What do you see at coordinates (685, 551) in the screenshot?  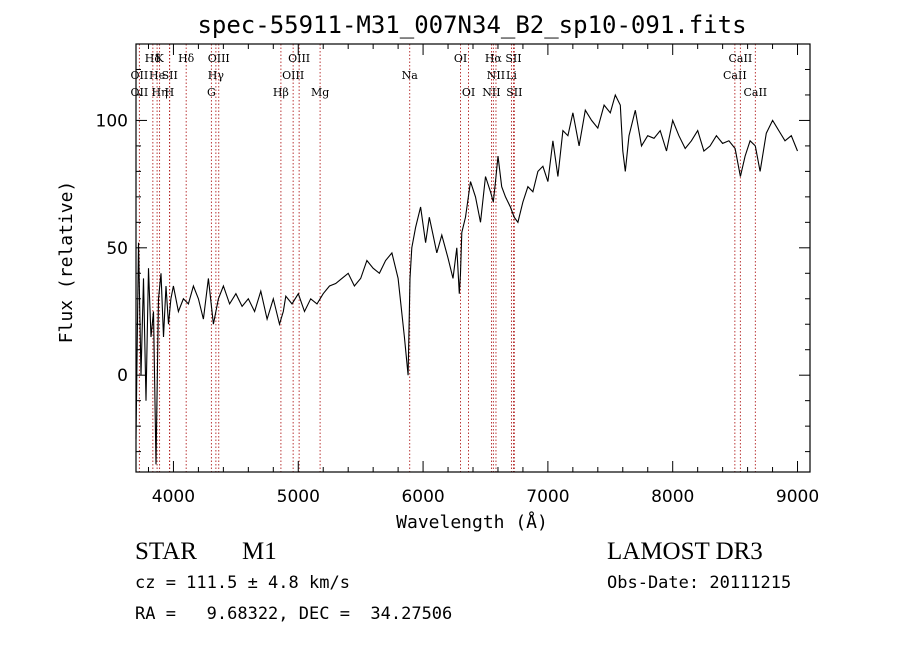 I see `survey-name: LAMOST DR3` at bounding box center [685, 551].